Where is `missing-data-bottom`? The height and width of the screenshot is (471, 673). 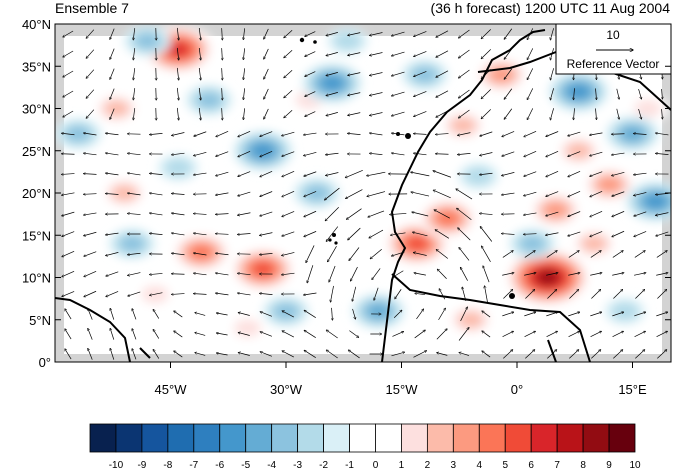 missing-data-bottom is located at coordinates (363, 358).